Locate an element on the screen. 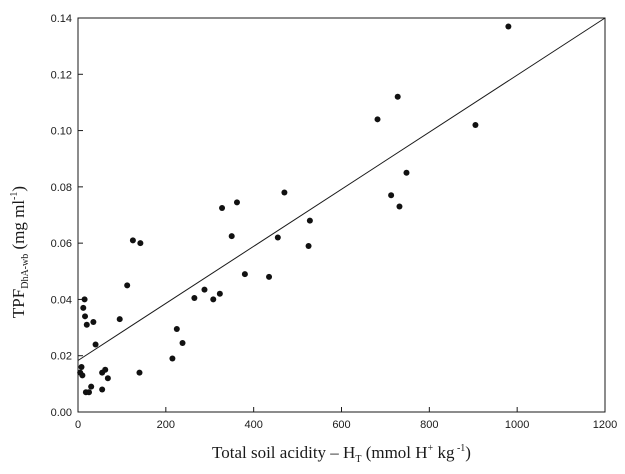  y-tick-label: 0.12 is located at coordinates (61, 75).